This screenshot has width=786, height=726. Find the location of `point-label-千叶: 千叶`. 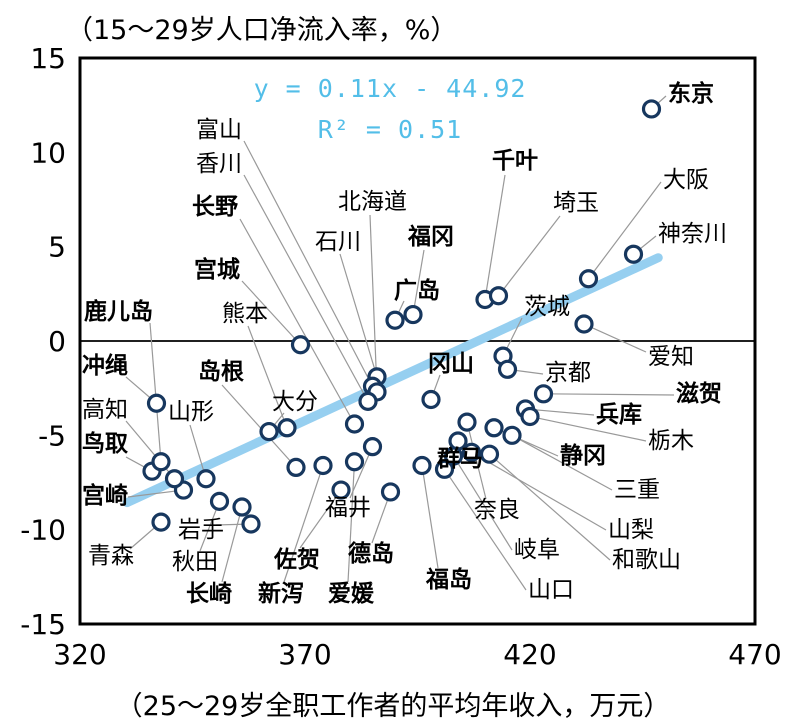

point-label-千叶: 千叶 is located at coordinates (515, 161).